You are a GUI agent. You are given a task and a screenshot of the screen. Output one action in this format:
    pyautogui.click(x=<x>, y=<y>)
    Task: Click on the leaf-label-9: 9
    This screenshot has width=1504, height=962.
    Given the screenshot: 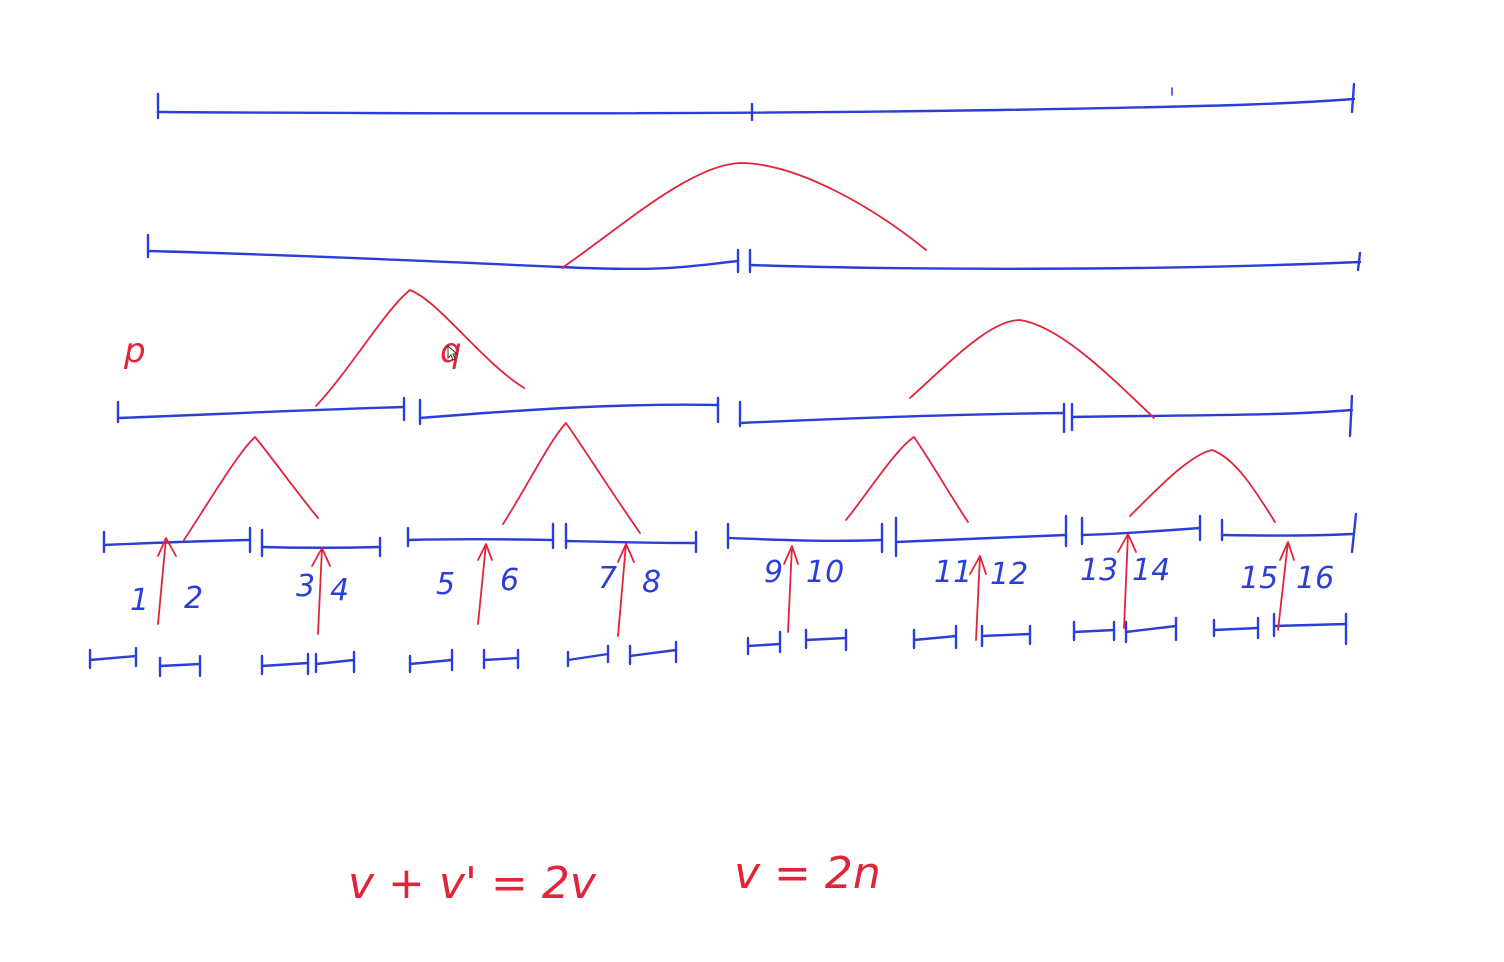 What is the action you would take?
    pyautogui.click(x=773, y=572)
    